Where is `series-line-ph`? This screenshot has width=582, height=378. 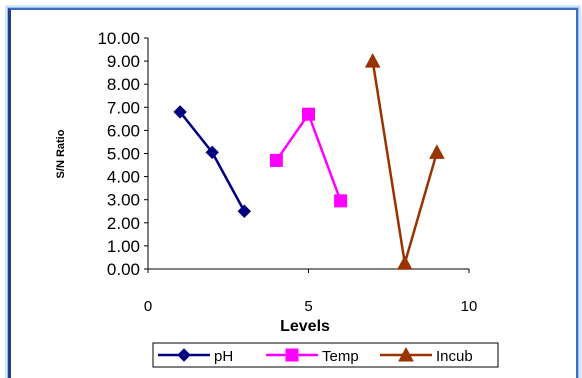 series-line-ph is located at coordinates (212, 161).